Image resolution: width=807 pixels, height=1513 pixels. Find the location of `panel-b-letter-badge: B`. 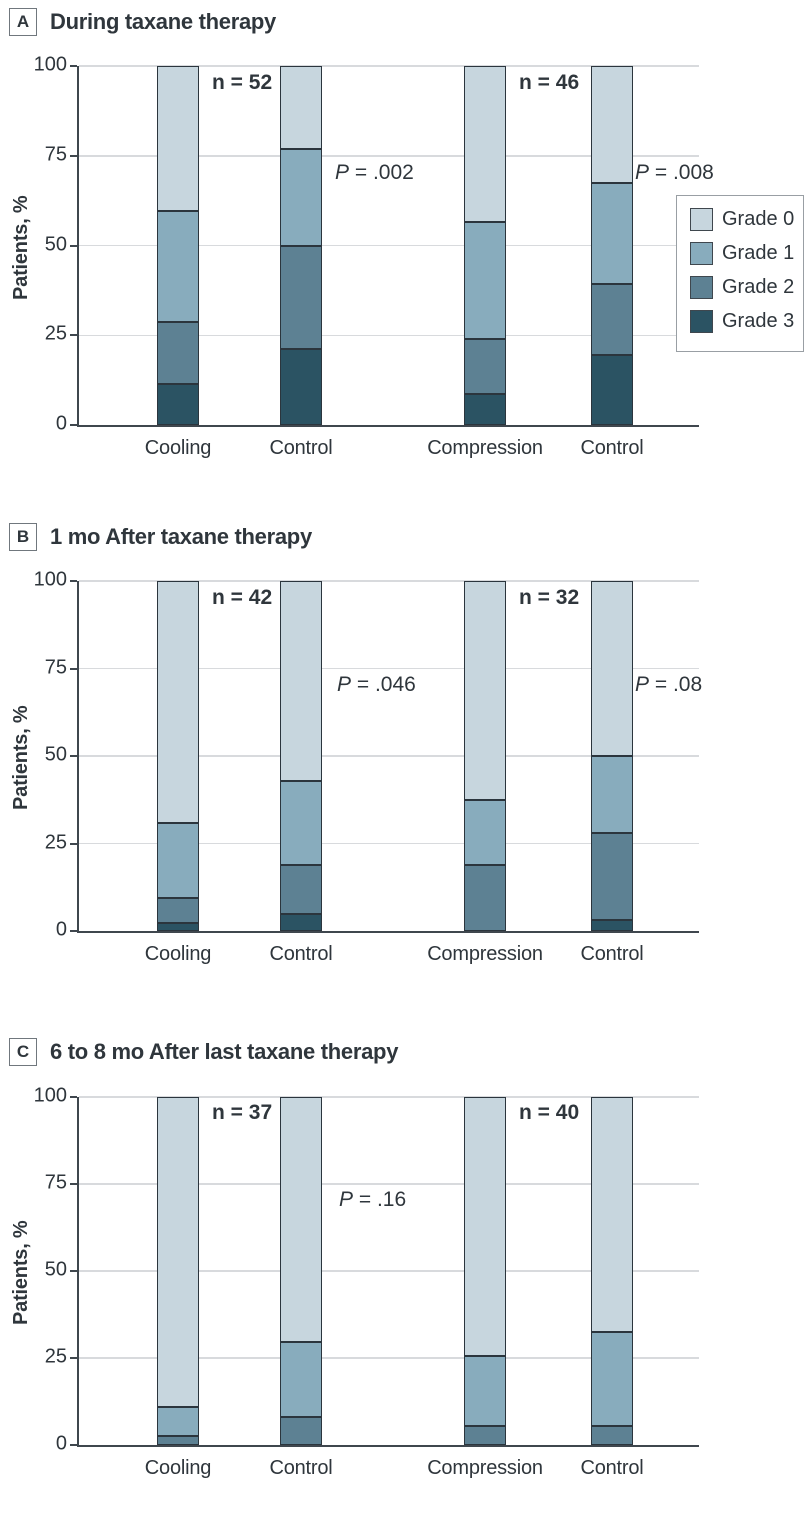

panel-b-letter-badge: B is located at coordinates (23, 537).